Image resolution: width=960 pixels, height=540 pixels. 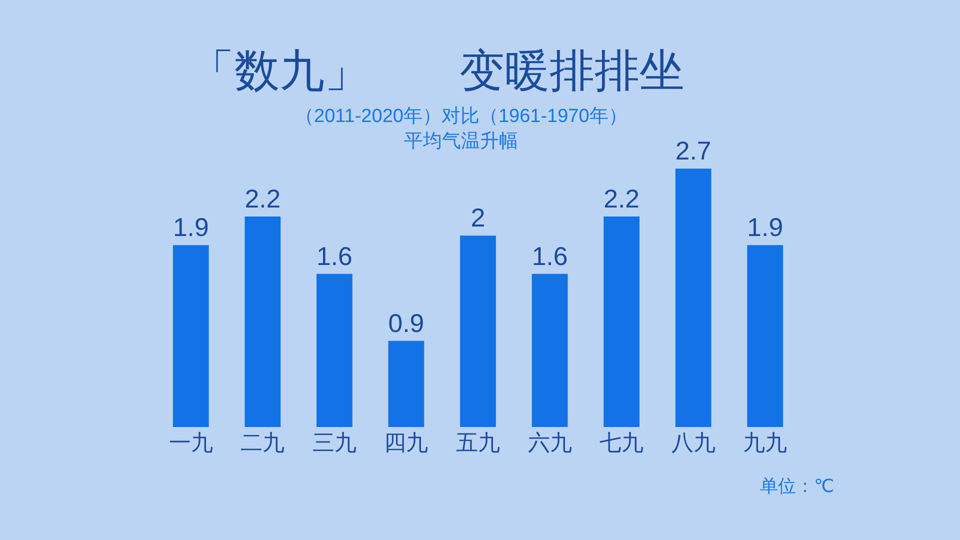 I want to click on x-tick-label: 一九, so click(x=190, y=442).